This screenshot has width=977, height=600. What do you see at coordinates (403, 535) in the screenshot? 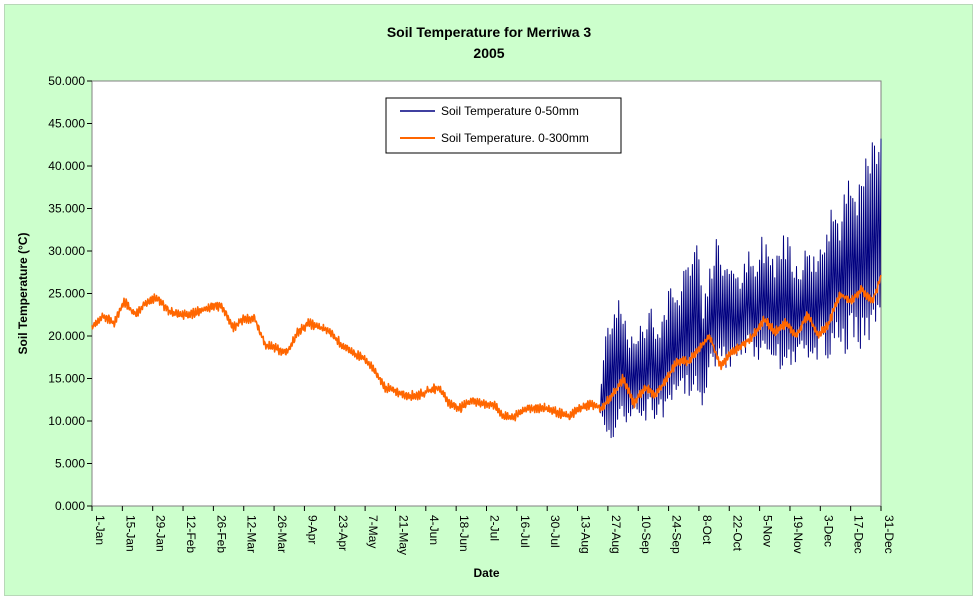
I see `x-tick-label: 21-May` at bounding box center [403, 535].